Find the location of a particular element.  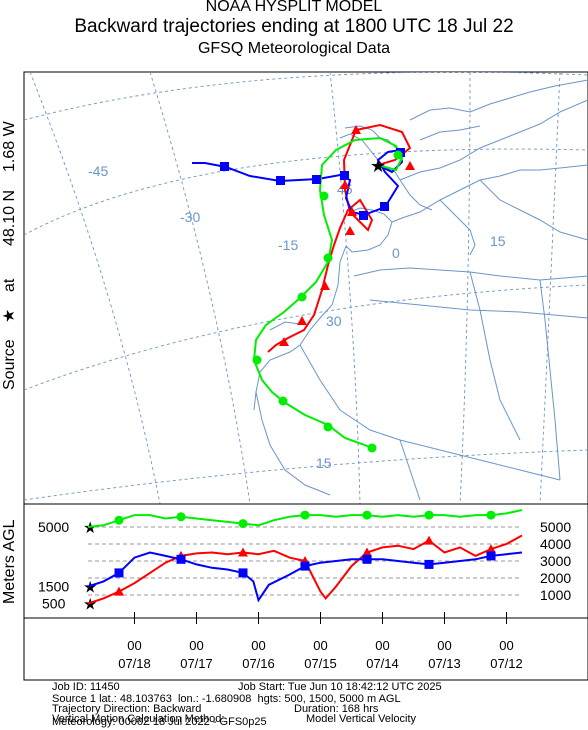

source-lat-label: 48.10 N is located at coordinates (9, 218).